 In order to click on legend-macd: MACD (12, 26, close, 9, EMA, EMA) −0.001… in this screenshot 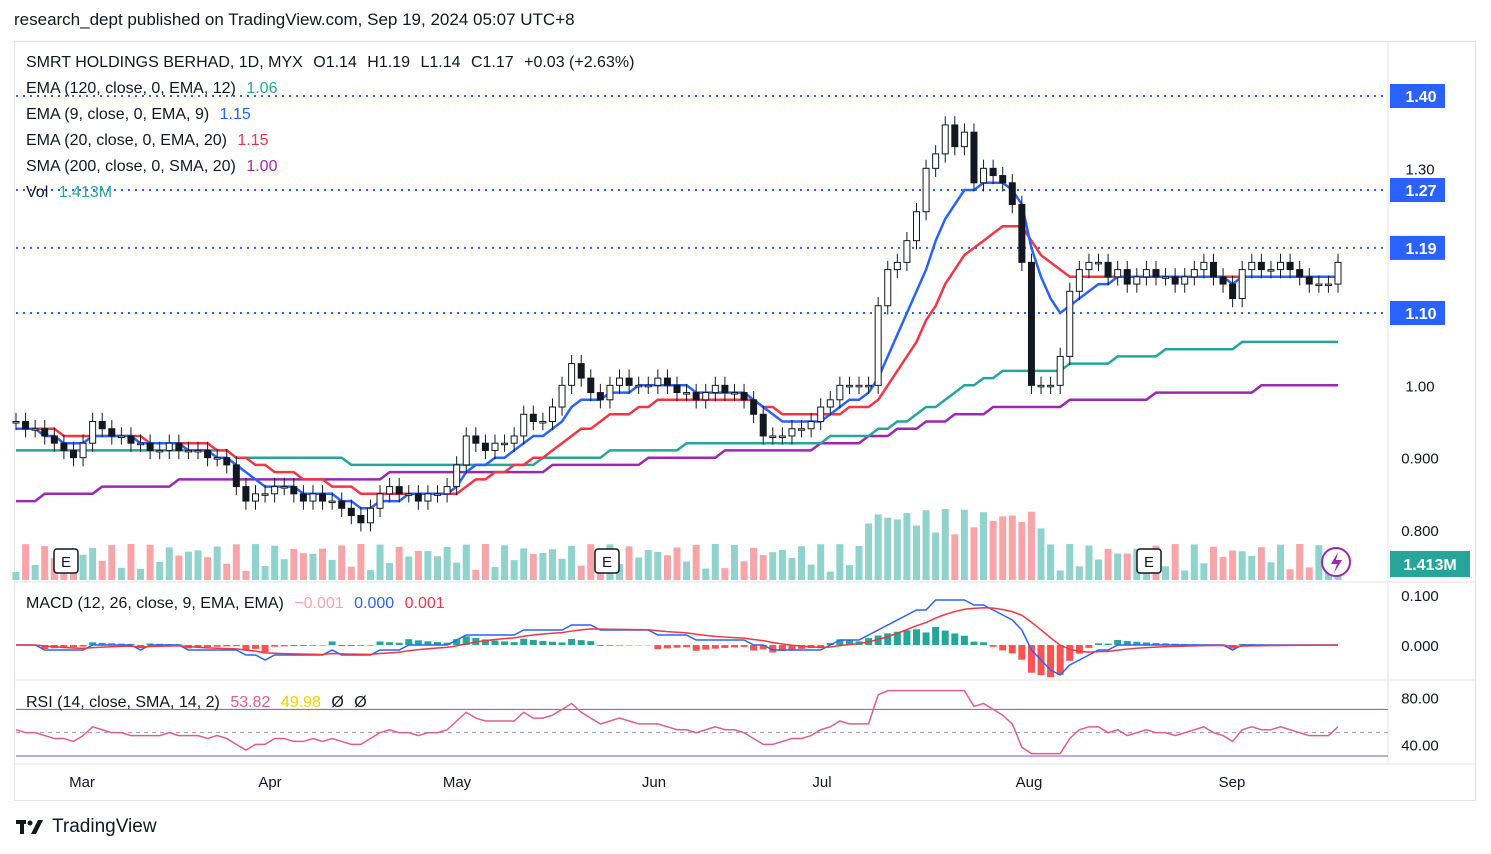, I will do `click(238, 604)`.